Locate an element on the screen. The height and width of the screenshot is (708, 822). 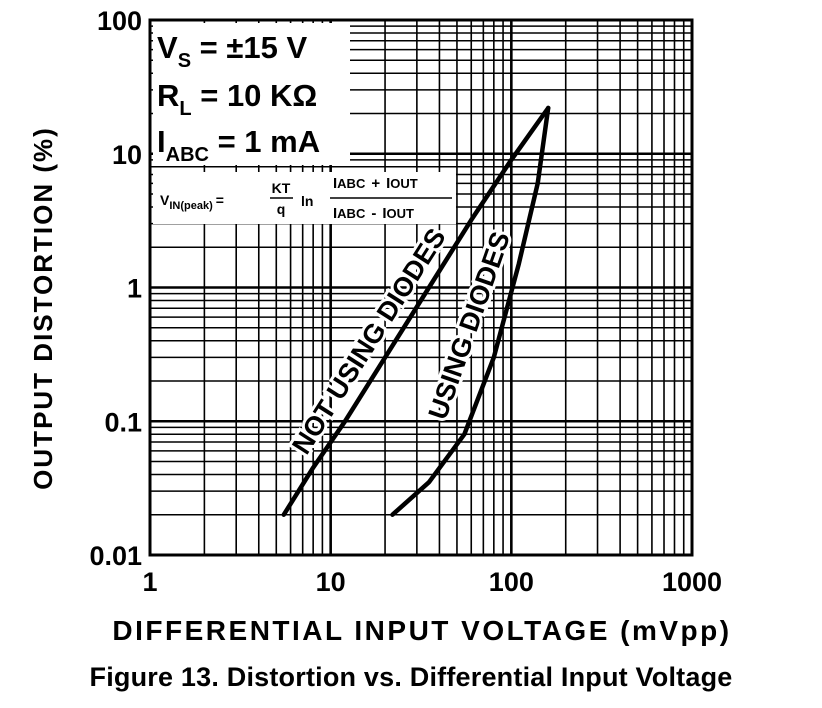
condition-iabc: IABC = 1 mA is located at coordinates (238, 145).